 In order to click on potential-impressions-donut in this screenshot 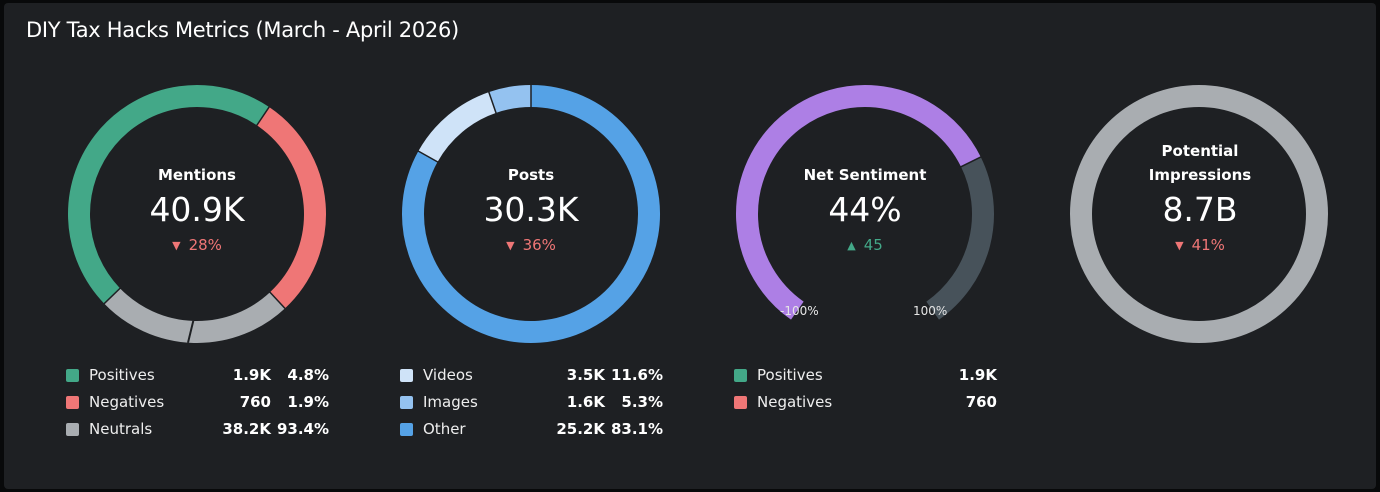, I will do `click(1199, 214)`.